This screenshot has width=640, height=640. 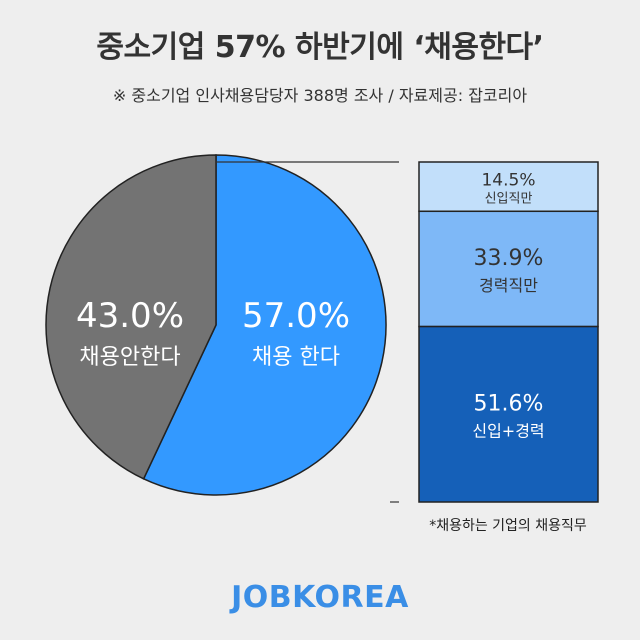 What do you see at coordinates (320, 47) in the screenshot?
I see `chart-title: 중소기업 57% 하반기에 ‘채용한다’` at bounding box center [320, 47].